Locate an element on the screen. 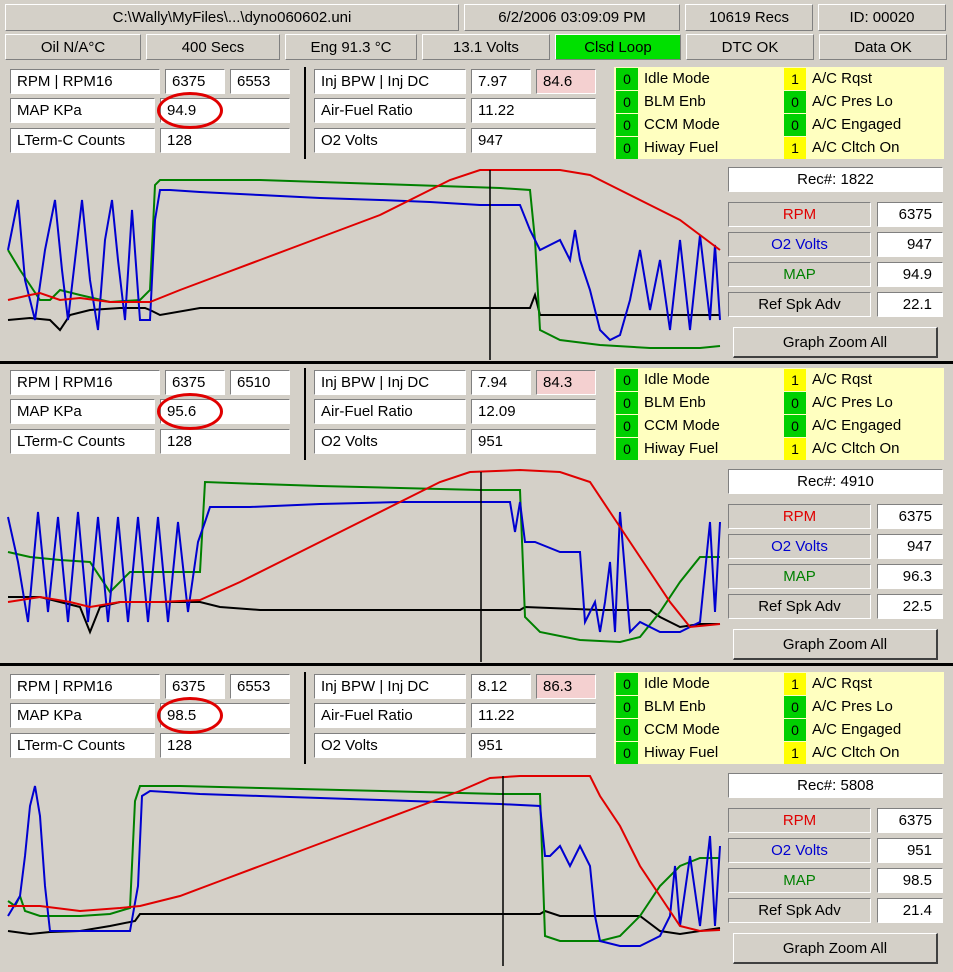  spk-legend-label: Ref Spk Adv is located at coordinates (799, 304).